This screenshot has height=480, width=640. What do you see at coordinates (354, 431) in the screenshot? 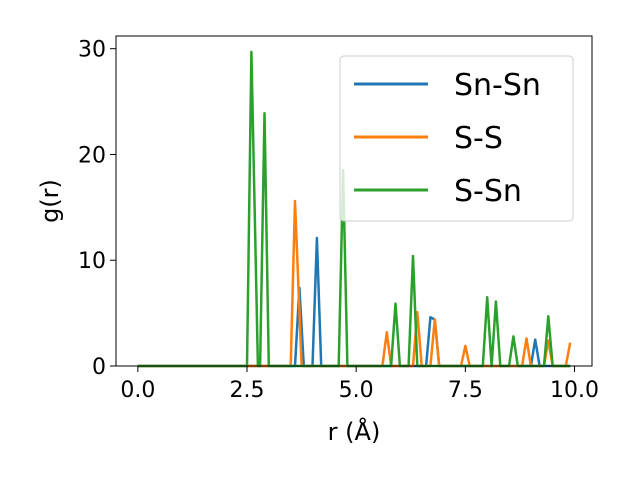
I see `x-axis-label: r (Å)` at bounding box center [354, 431].